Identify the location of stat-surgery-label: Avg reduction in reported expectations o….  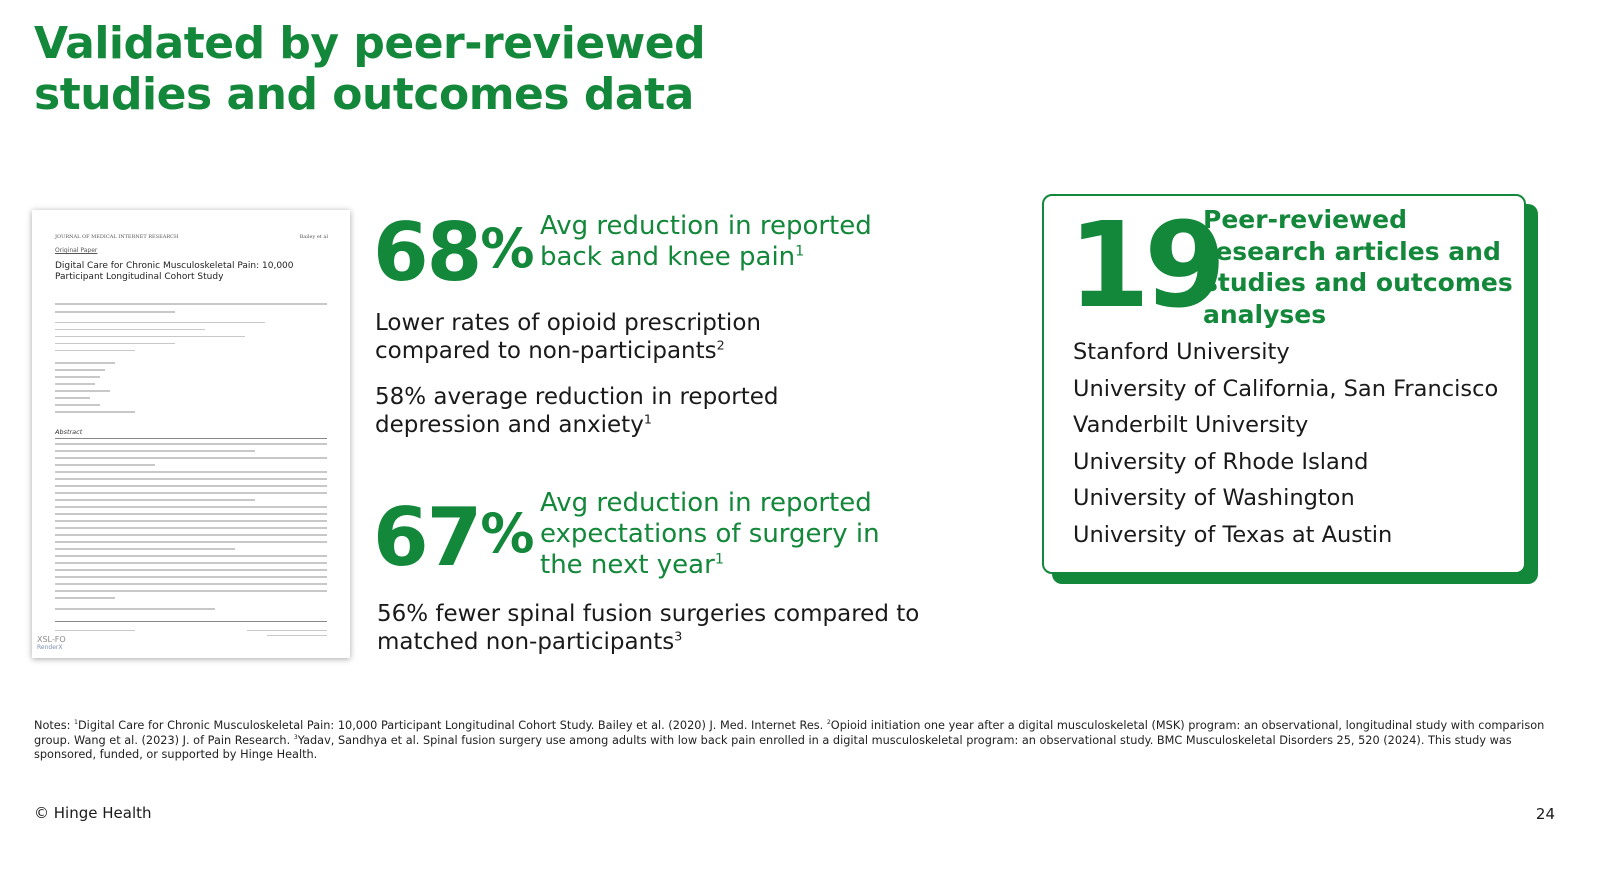
(710, 534).